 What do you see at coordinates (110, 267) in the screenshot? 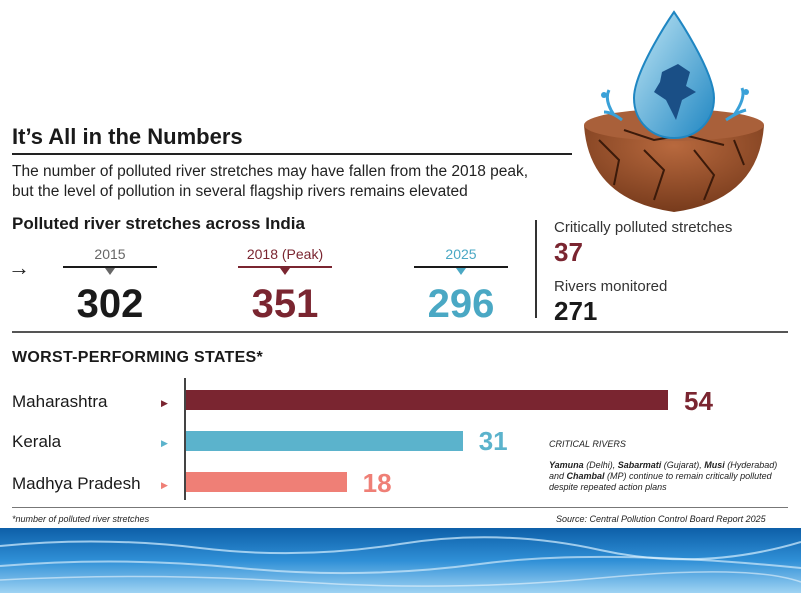
I see `year-line-2015` at bounding box center [110, 267].